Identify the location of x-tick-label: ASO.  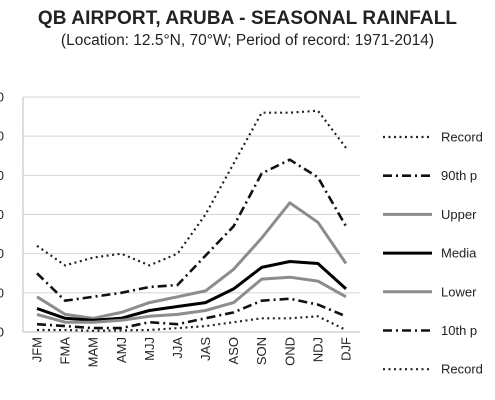
(233, 350).